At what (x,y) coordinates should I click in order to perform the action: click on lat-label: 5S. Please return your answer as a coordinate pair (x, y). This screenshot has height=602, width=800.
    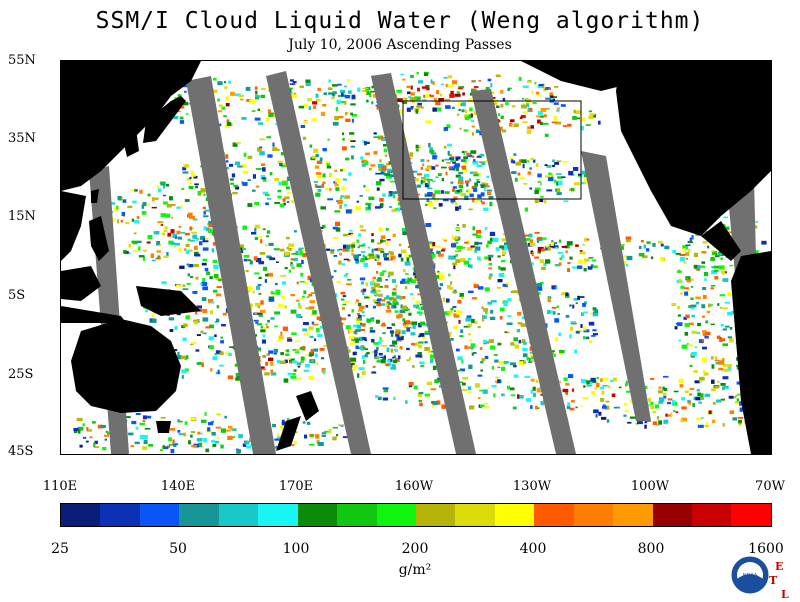
    Looking at the image, I should click on (17, 295).